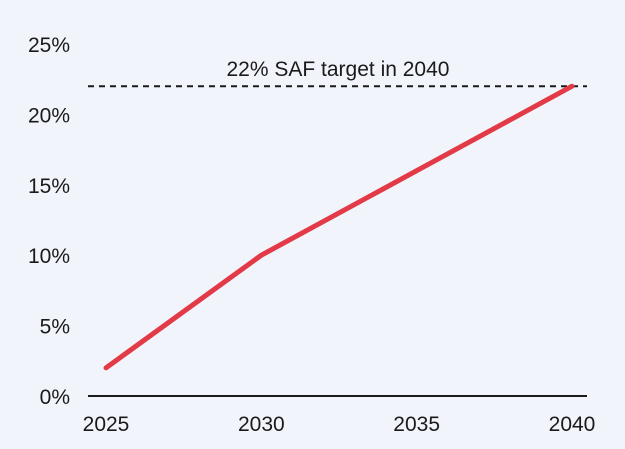 Image resolution: width=625 pixels, height=449 pixels. I want to click on y-tick-label: 25%, so click(49, 45).